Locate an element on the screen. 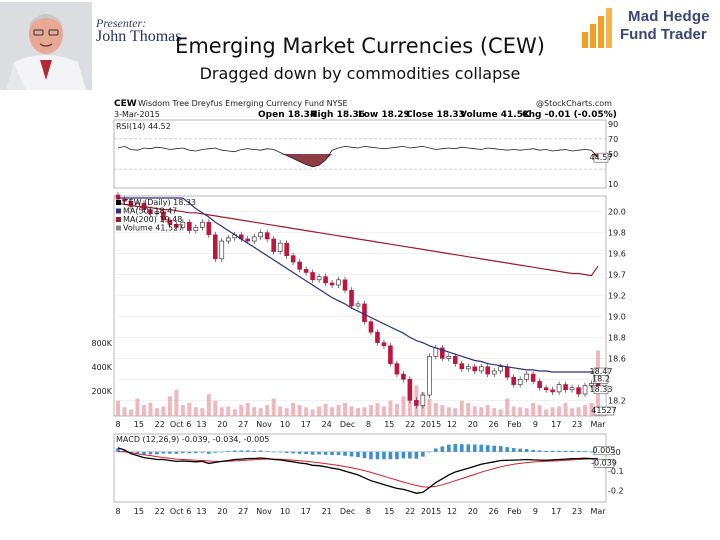 The image size is (720, 540). chart-low: Low 18.29 is located at coordinates (384, 115).